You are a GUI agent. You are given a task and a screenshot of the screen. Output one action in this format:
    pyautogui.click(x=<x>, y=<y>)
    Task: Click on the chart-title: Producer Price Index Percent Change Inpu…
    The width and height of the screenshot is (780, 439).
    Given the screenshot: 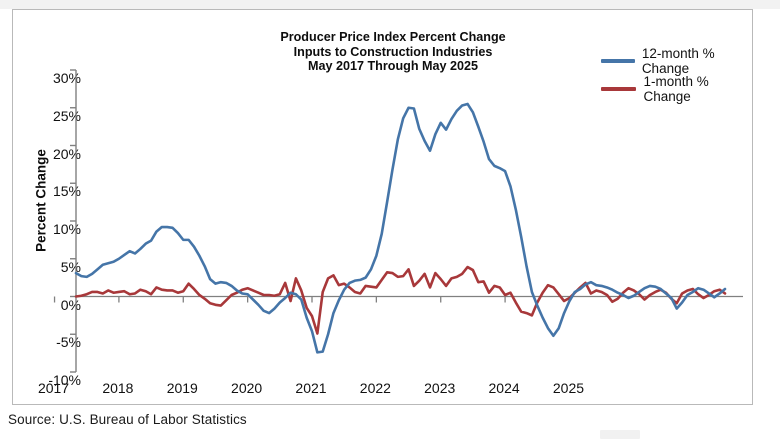 What is the action you would take?
    pyautogui.click(x=393, y=52)
    